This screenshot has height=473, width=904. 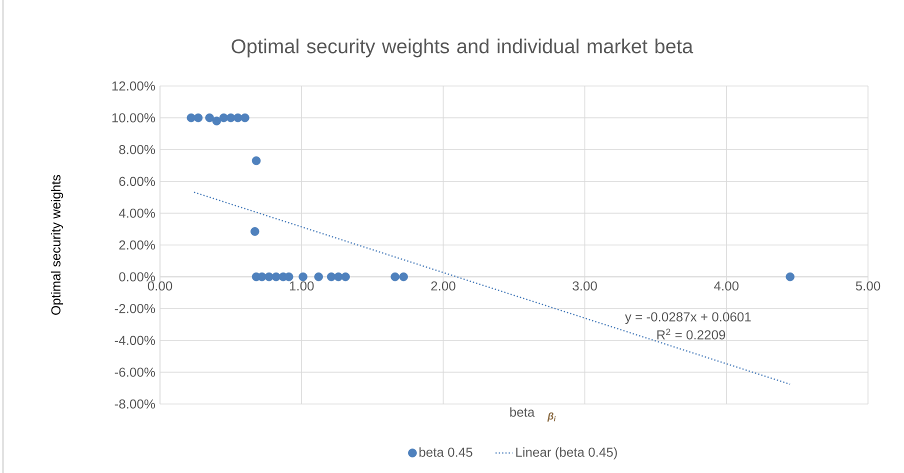 What do you see at coordinates (137, 181) in the screenshot?
I see `y-tick-label: 6.00%` at bounding box center [137, 181].